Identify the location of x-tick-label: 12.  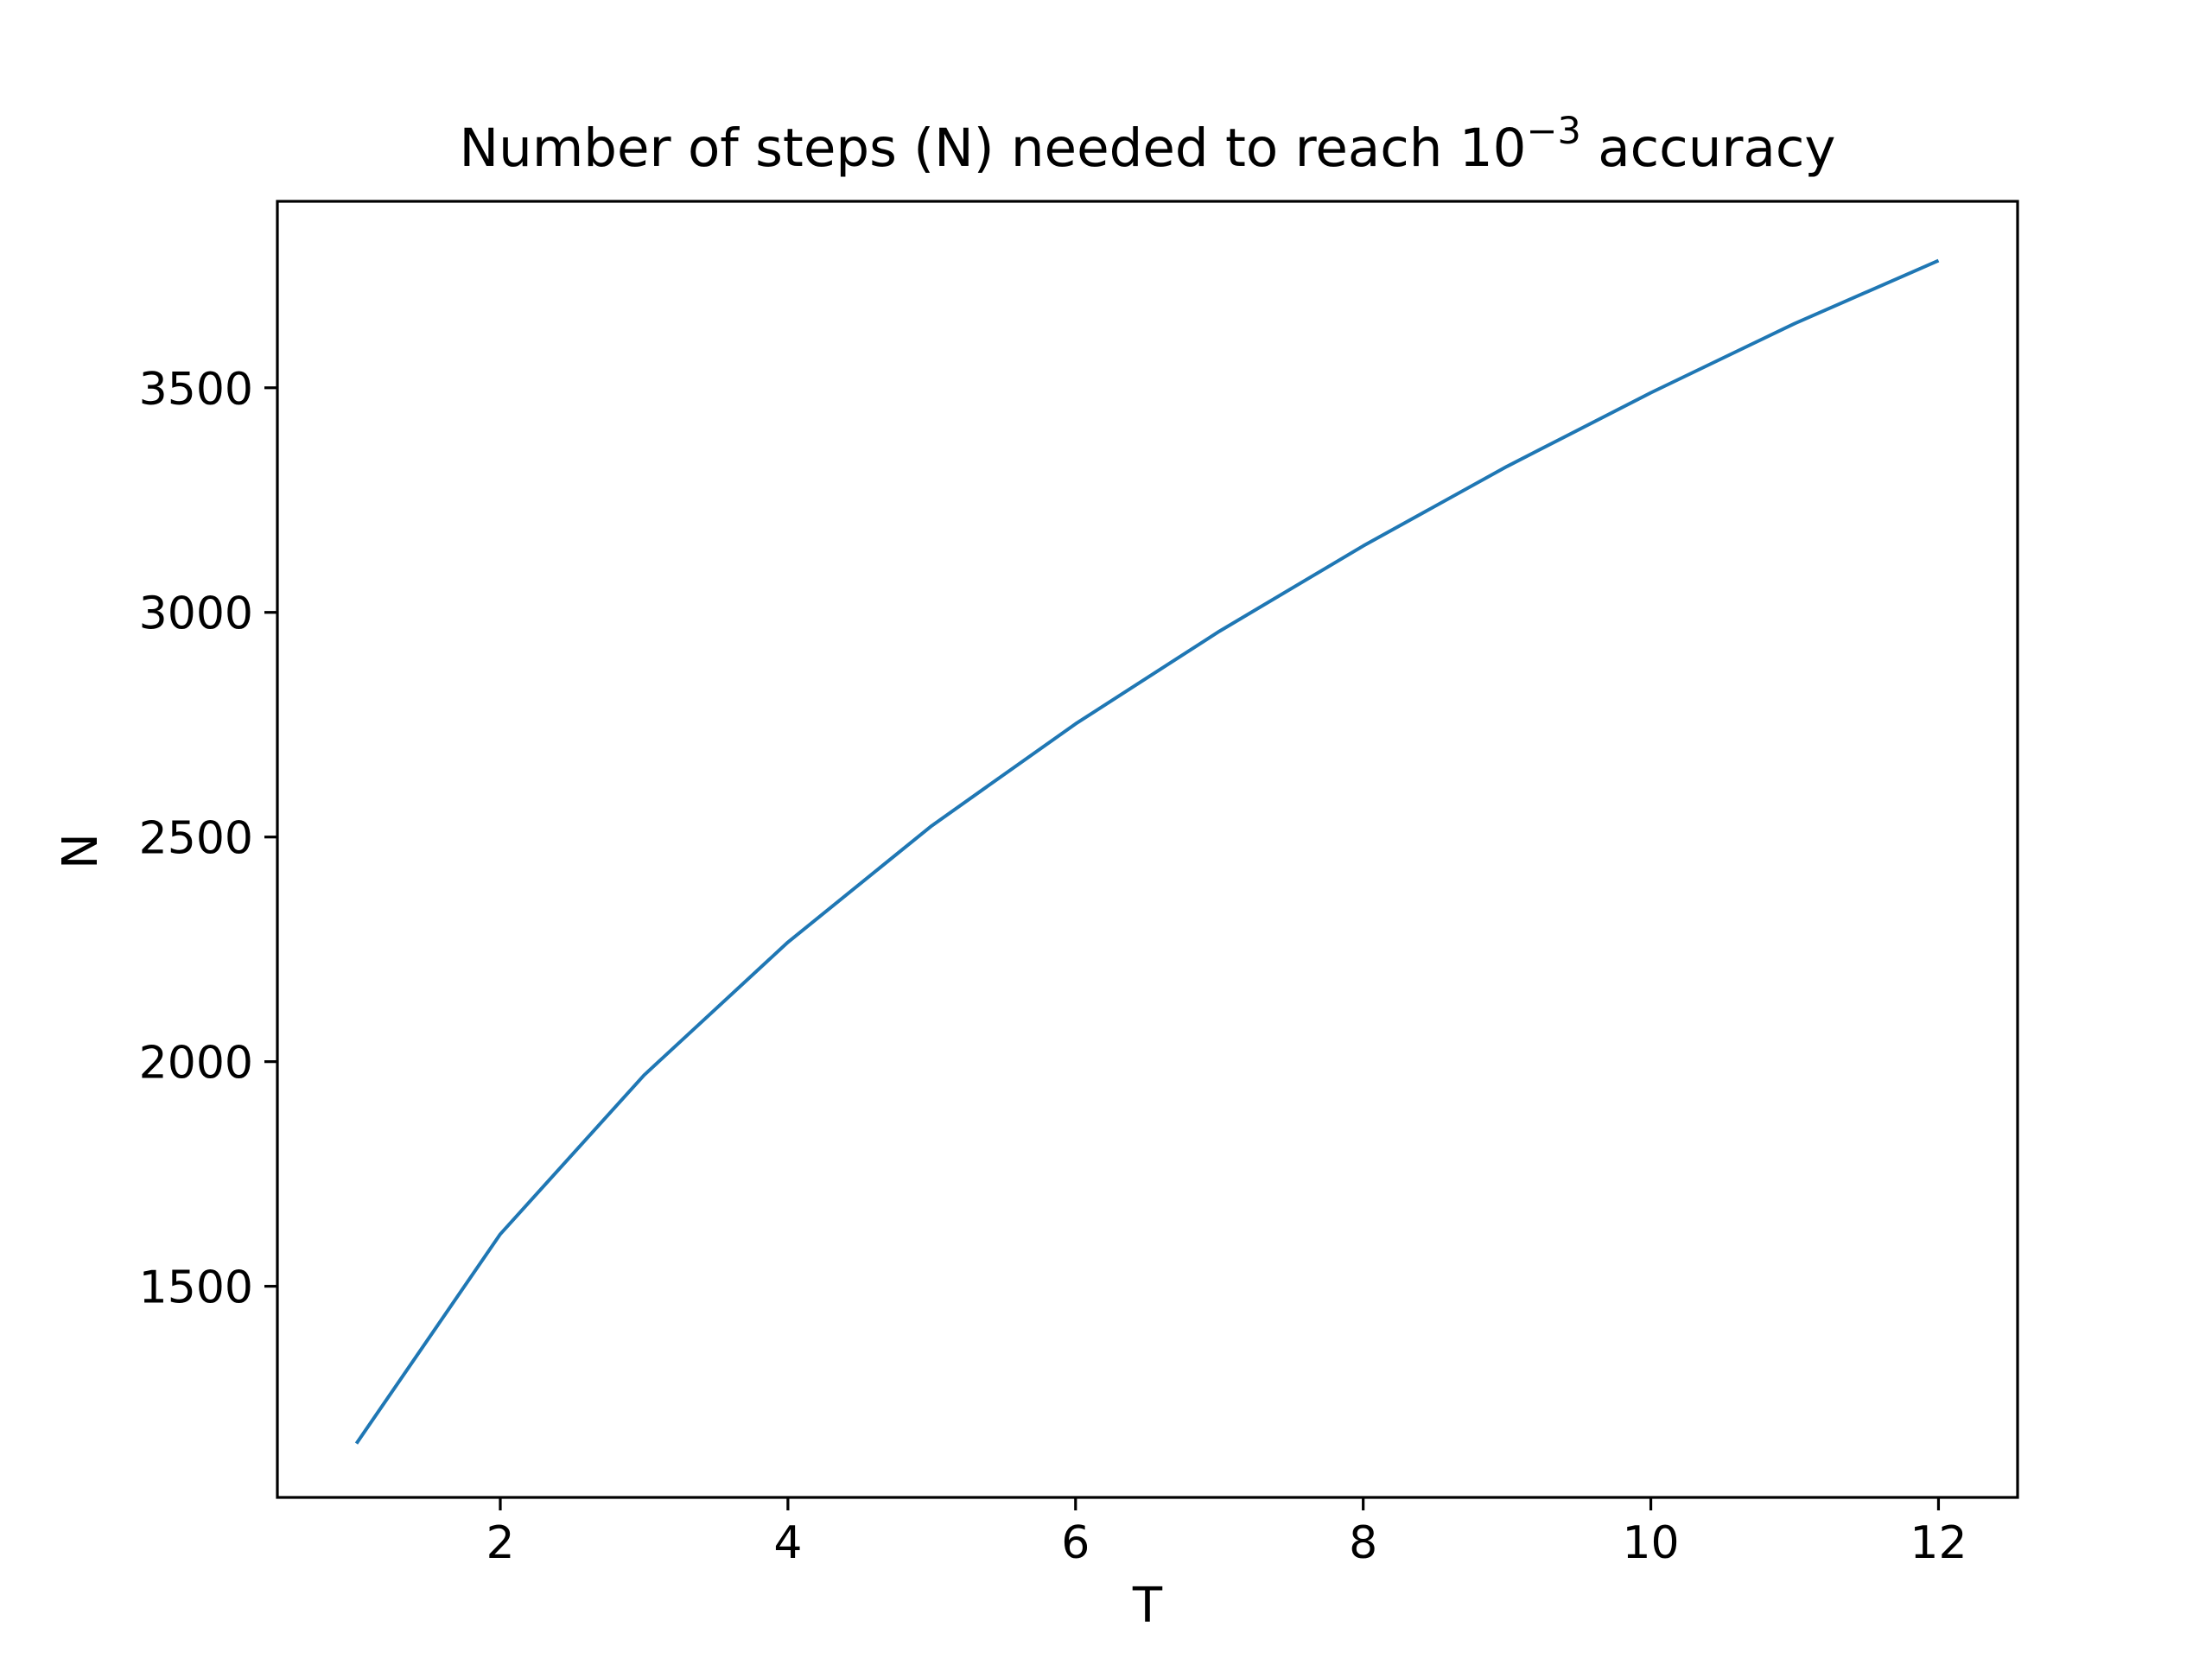
(1938, 1543).